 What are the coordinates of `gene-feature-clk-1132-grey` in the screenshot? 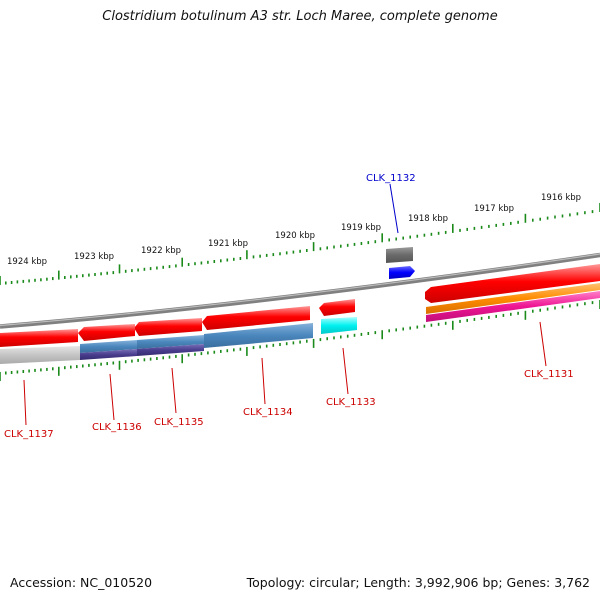 It's located at (399, 255).